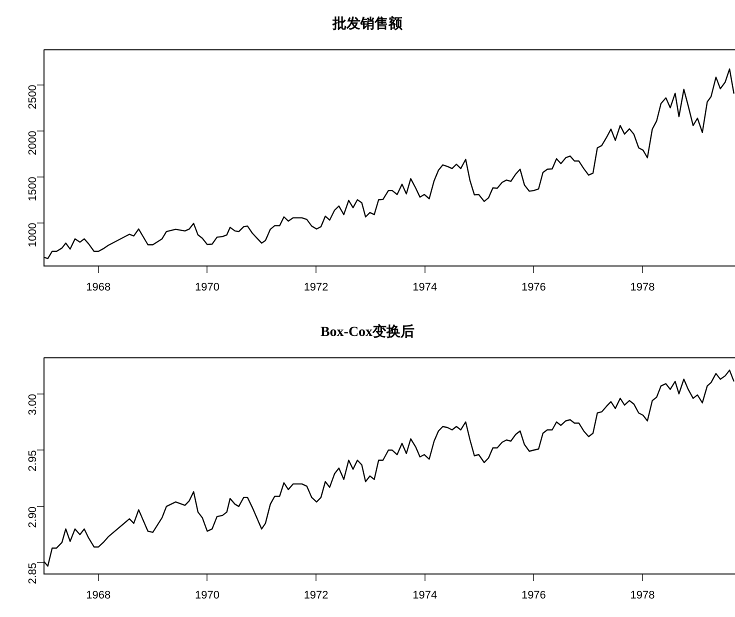 The width and height of the screenshot is (735, 617). I want to click on chart-title: Box-Cox变换后, so click(367, 331).